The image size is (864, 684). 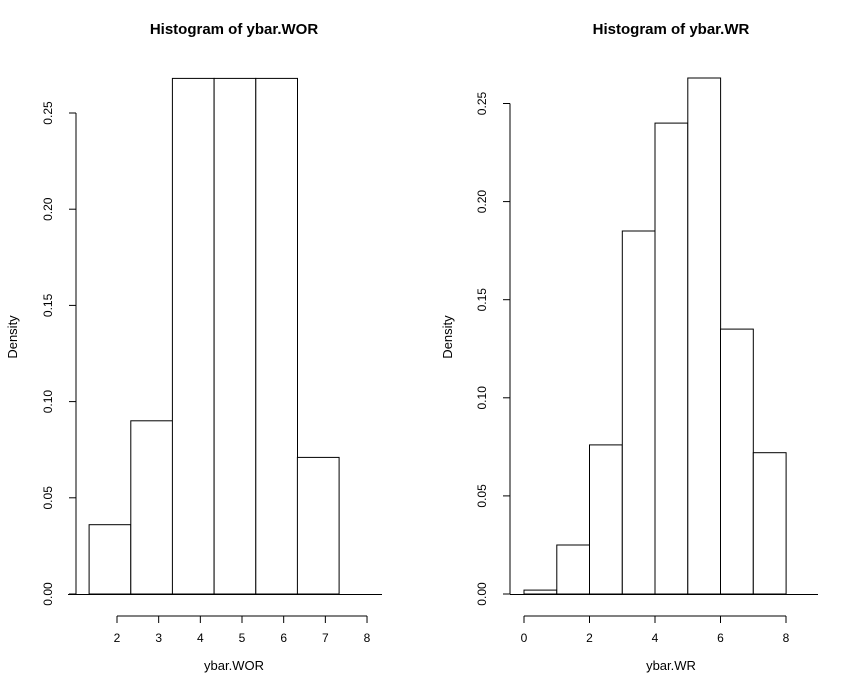 What do you see at coordinates (325, 638) in the screenshot?
I see `x-tick-label: 7` at bounding box center [325, 638].